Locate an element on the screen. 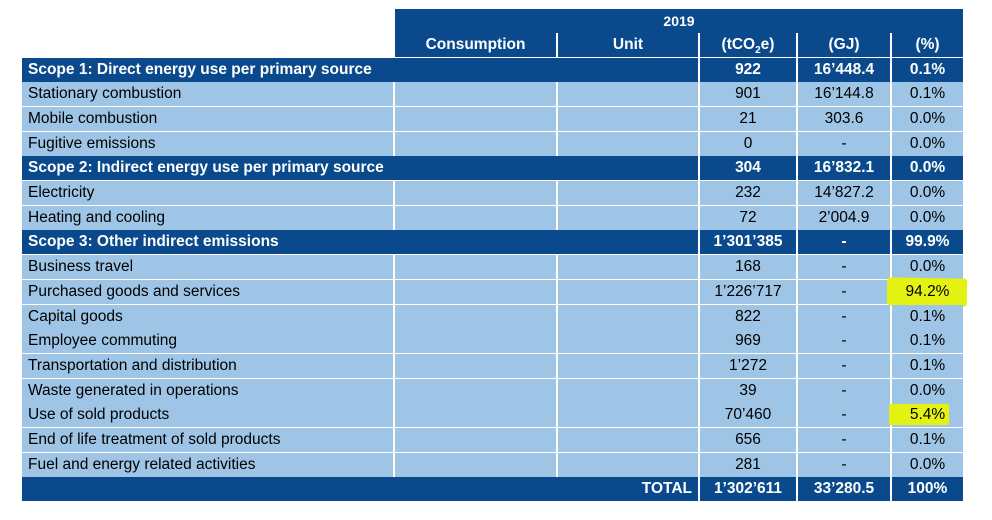 This screenshot has width=992, height=520. row-label: Capital goods is located at coordinates (207, 317).